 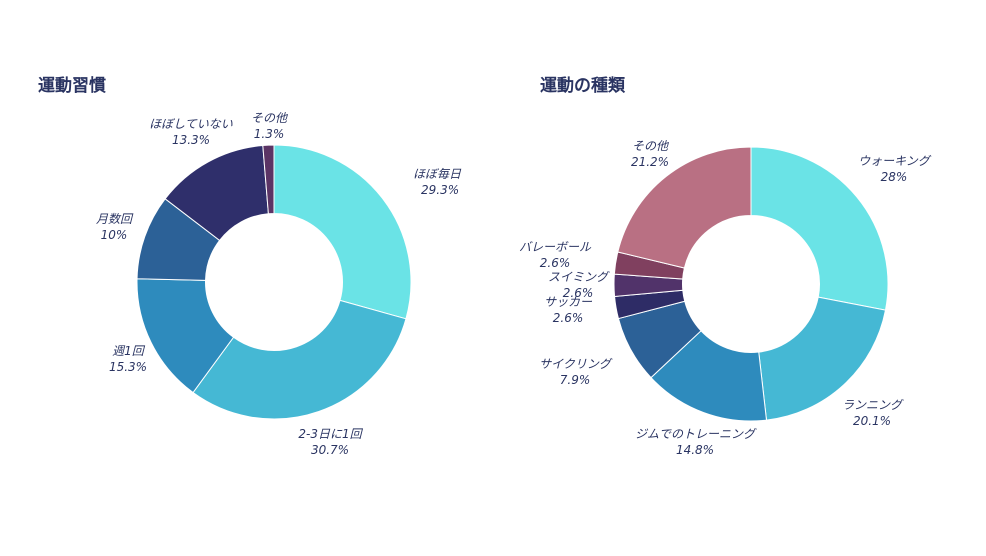 What do you see at coordinates (72, 85) in the screenshot?
I see `chart-title-exercise-habit: 運動習慣` at bounding box center [72, 85].